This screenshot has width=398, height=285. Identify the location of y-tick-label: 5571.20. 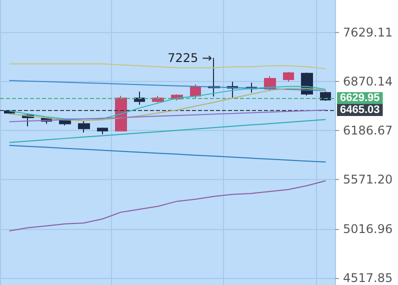
(368, 179).